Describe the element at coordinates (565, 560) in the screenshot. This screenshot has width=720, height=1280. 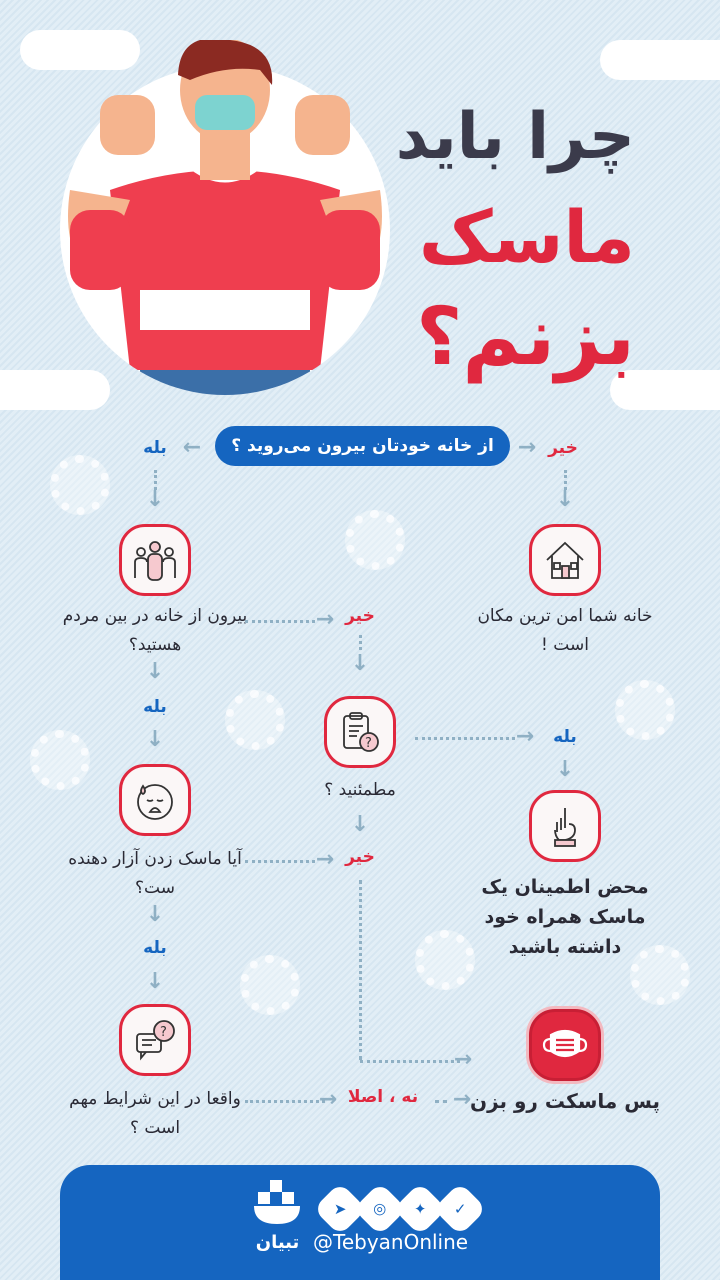
I see `house-icon` at that location.